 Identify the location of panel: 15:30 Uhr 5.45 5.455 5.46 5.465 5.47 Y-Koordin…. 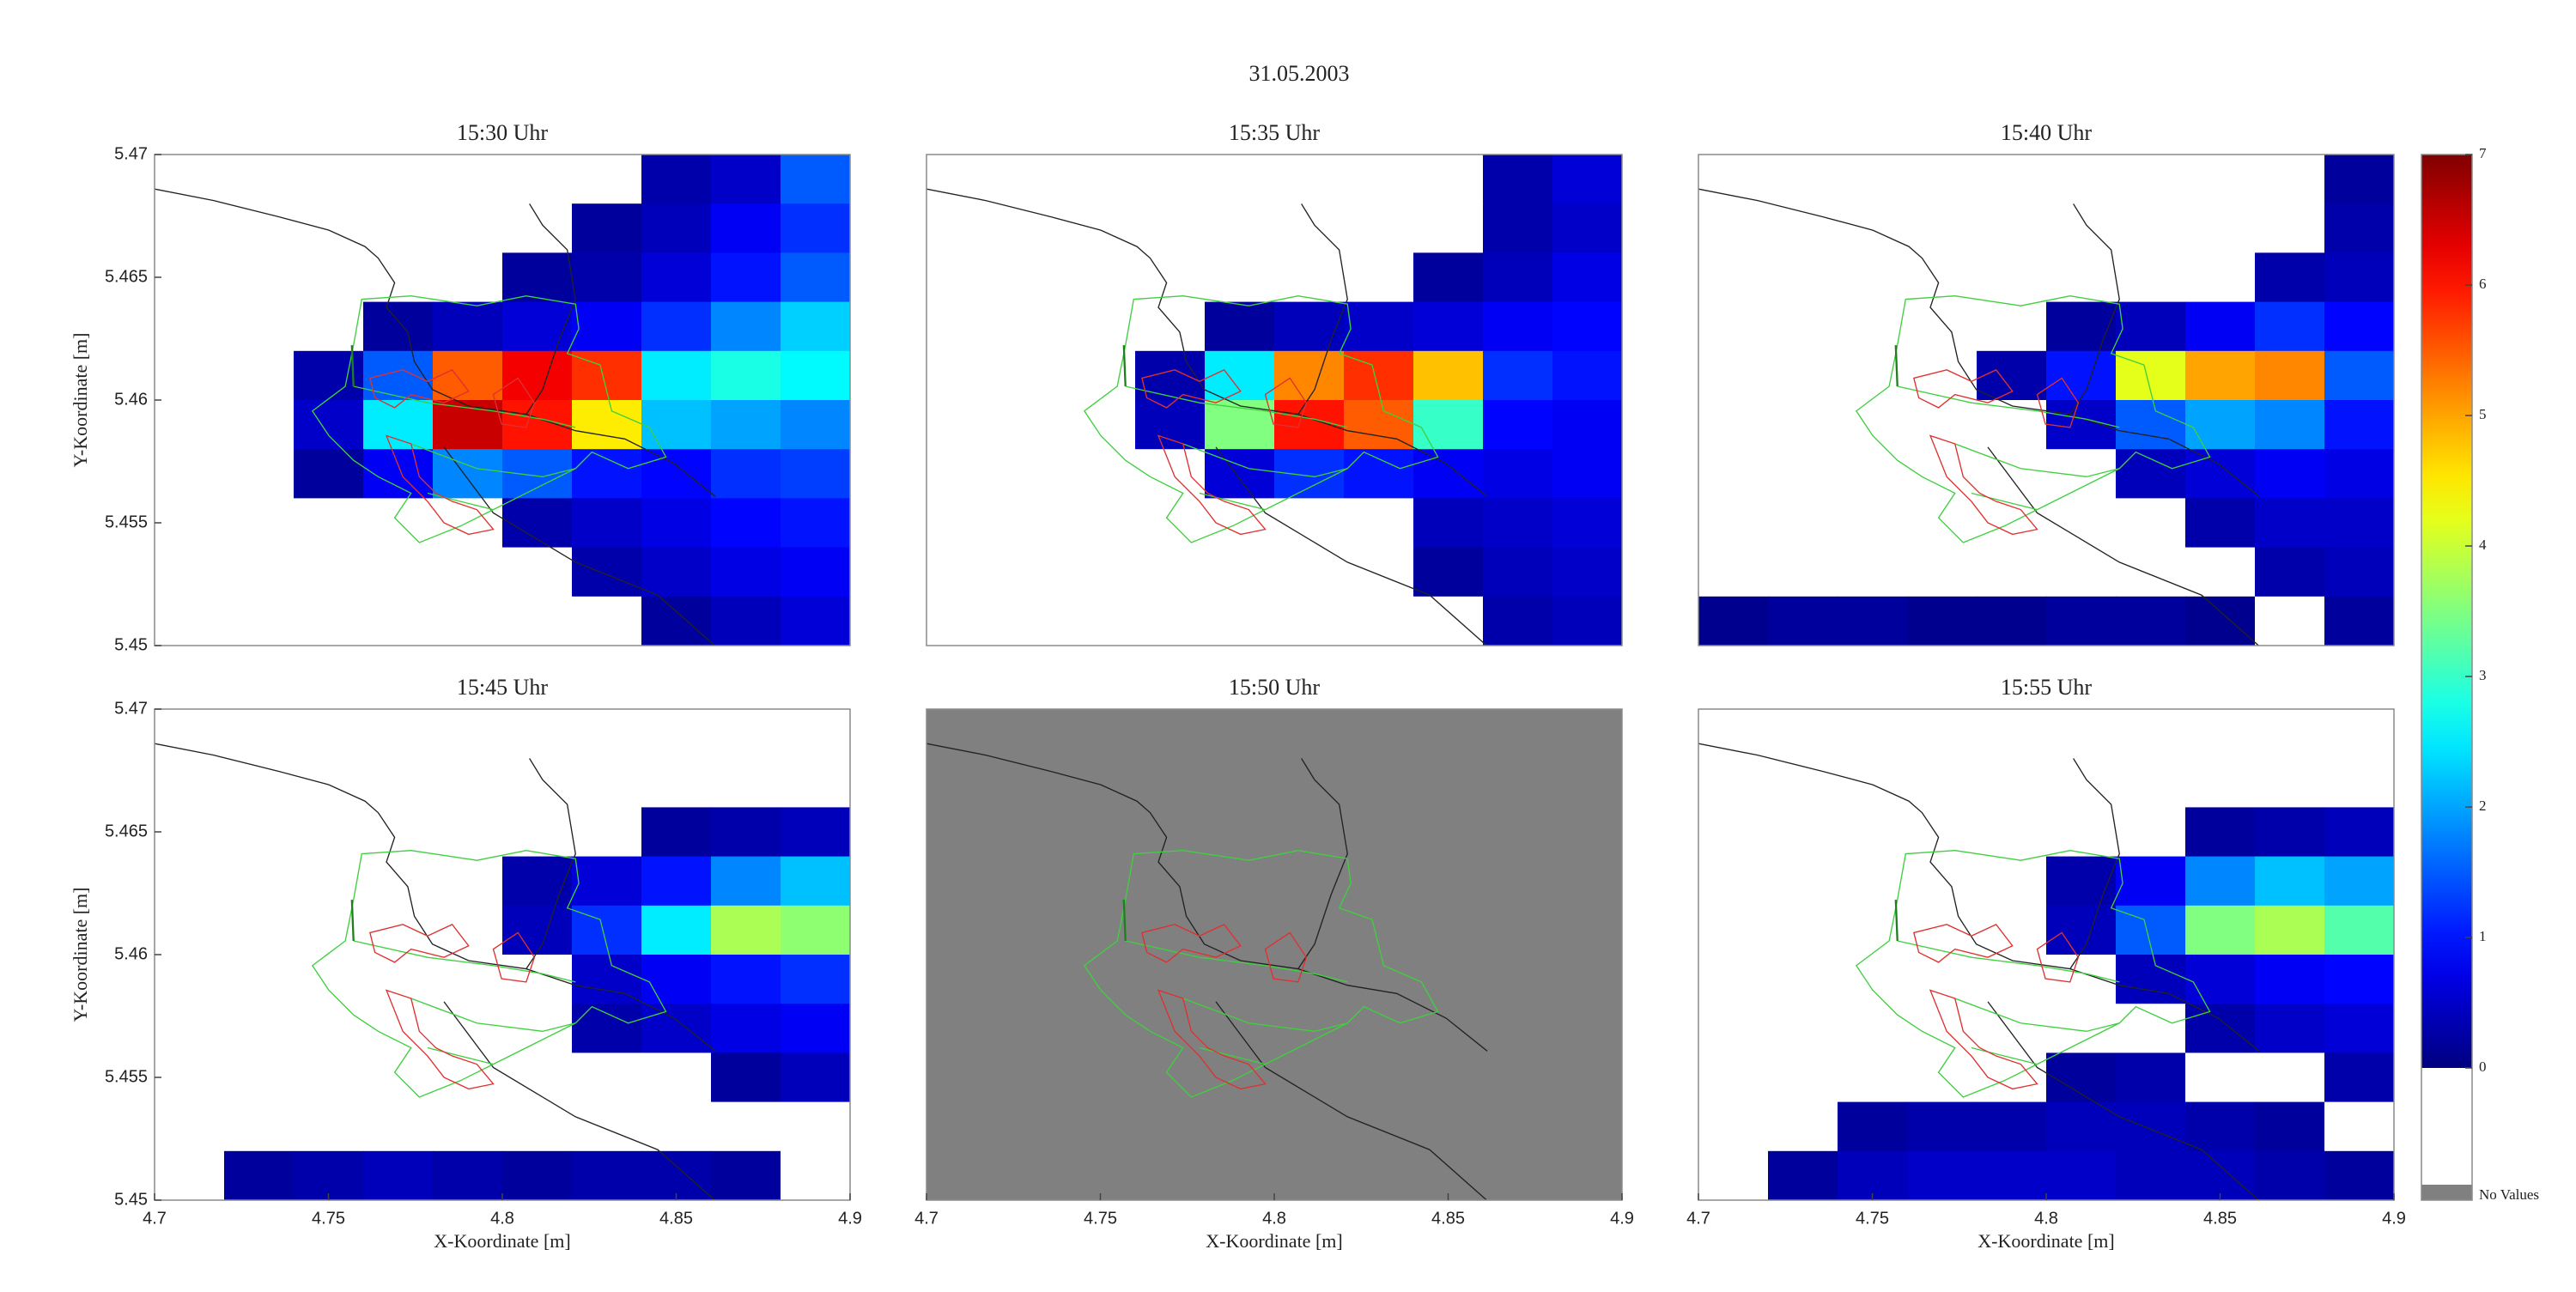
(461, 387).